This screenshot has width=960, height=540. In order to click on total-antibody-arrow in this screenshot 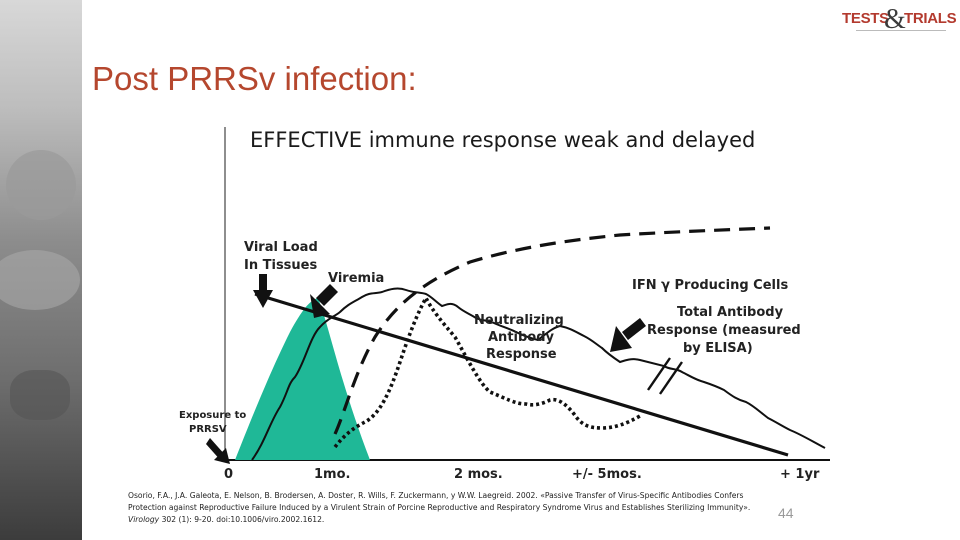, I will do `click(628, 335)`.